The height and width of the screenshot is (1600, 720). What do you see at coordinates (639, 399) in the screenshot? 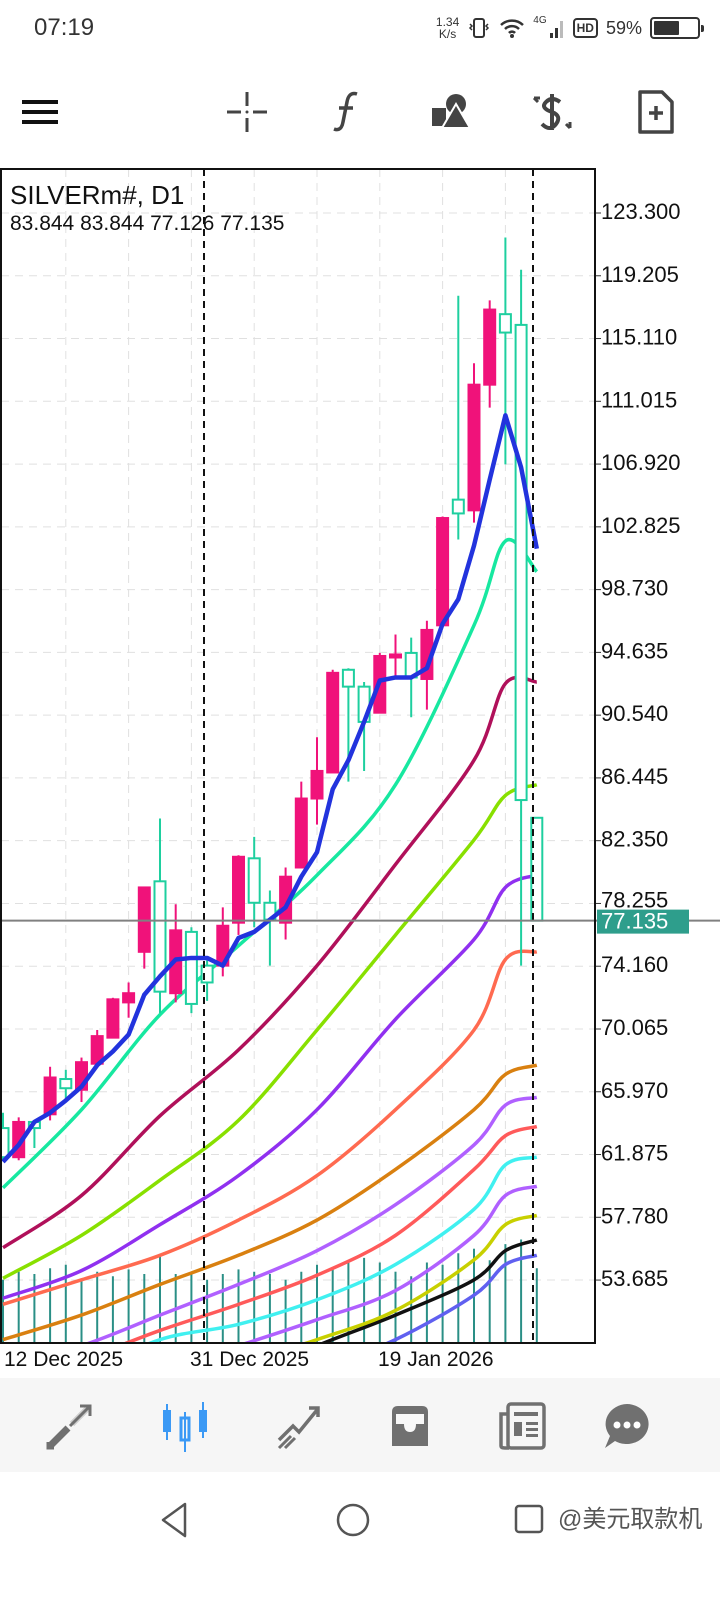
I see `price-tick-label: 111.015` at bounding box center [639, 399].